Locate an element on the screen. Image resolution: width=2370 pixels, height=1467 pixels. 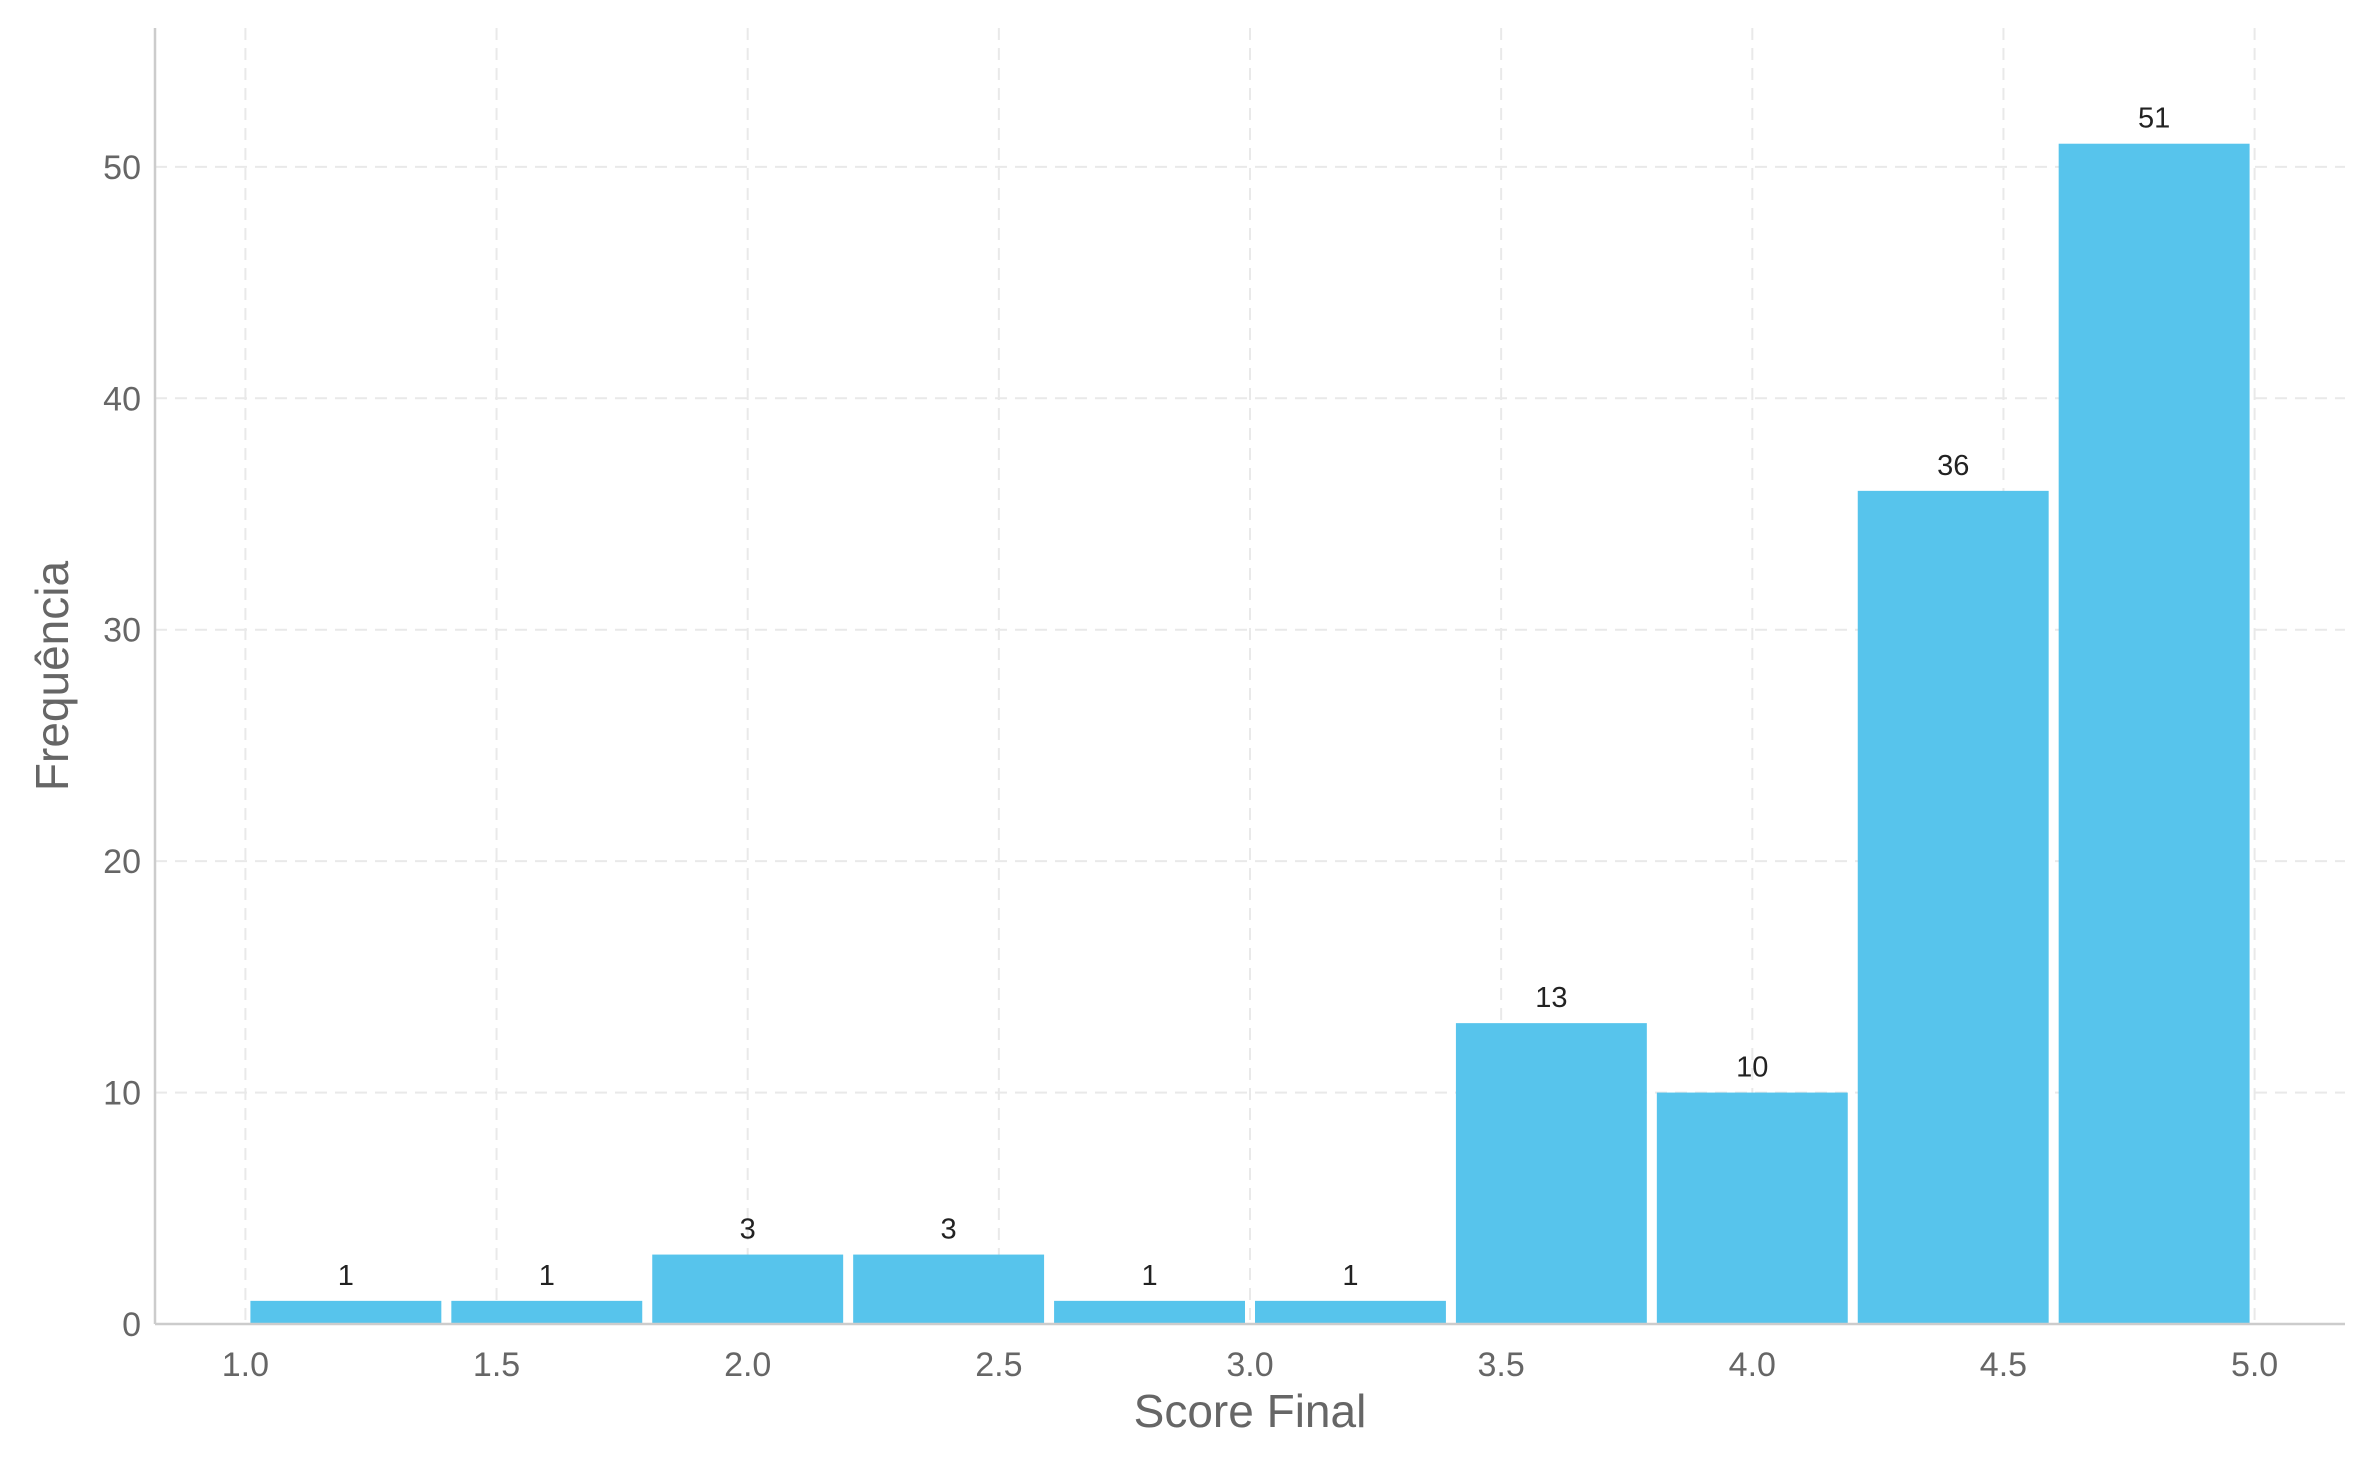
y-tick-label: 20 is located at coordinates (122, 862).